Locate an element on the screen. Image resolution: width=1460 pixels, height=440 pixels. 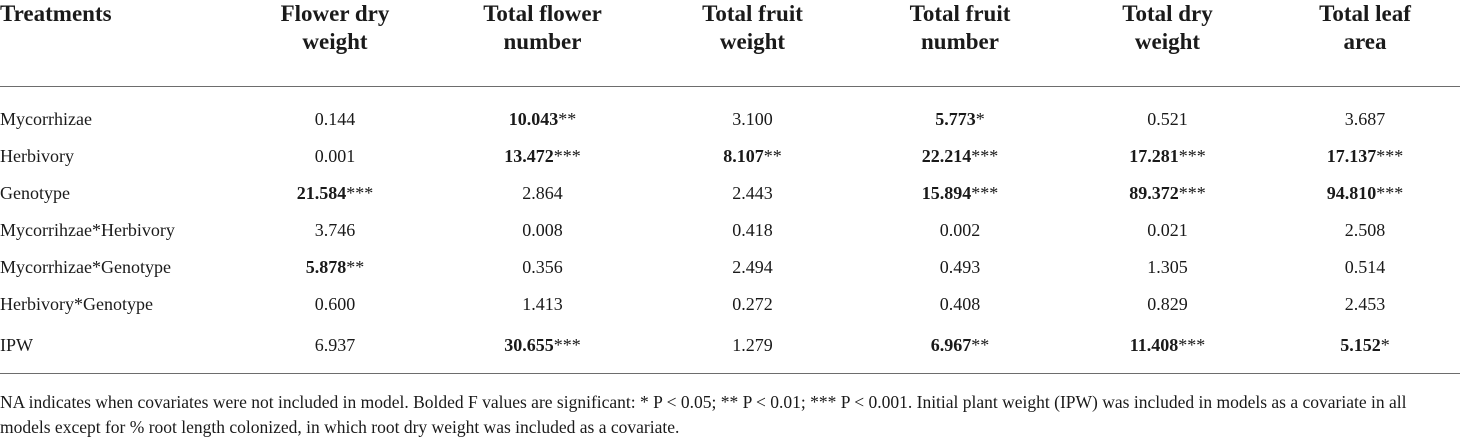
f-value: 1.305 is located at coordinates (1167, 267).